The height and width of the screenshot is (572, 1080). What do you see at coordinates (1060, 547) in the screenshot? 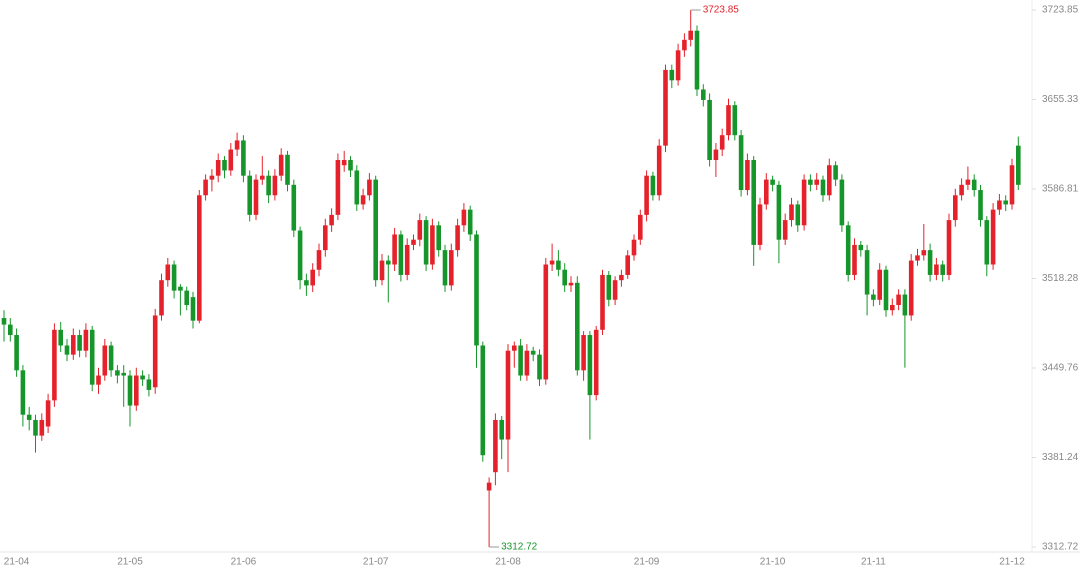
I see `y-tick-label: 3312.72` at bounding box center [1060, 547].